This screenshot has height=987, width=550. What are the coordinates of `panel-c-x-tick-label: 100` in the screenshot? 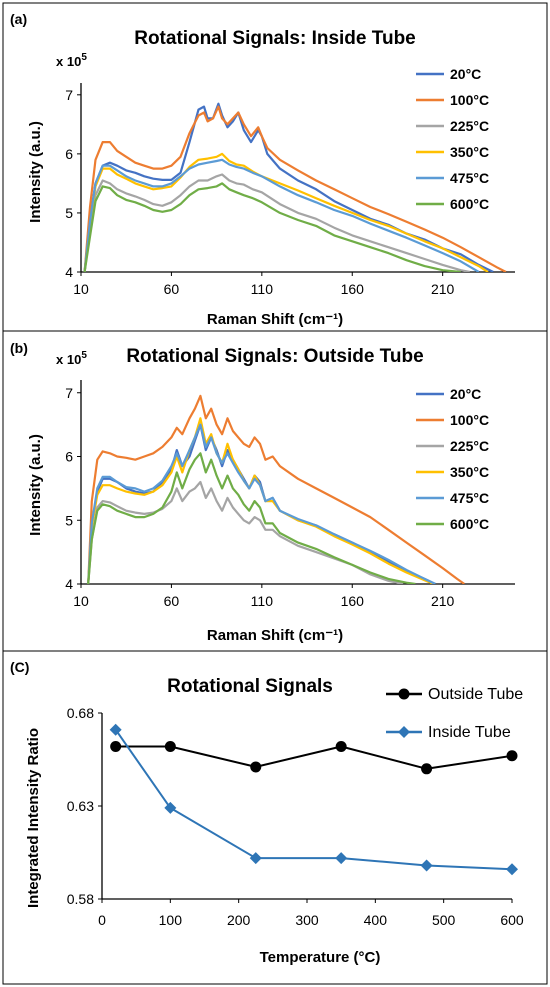 It's located at (171, 920).